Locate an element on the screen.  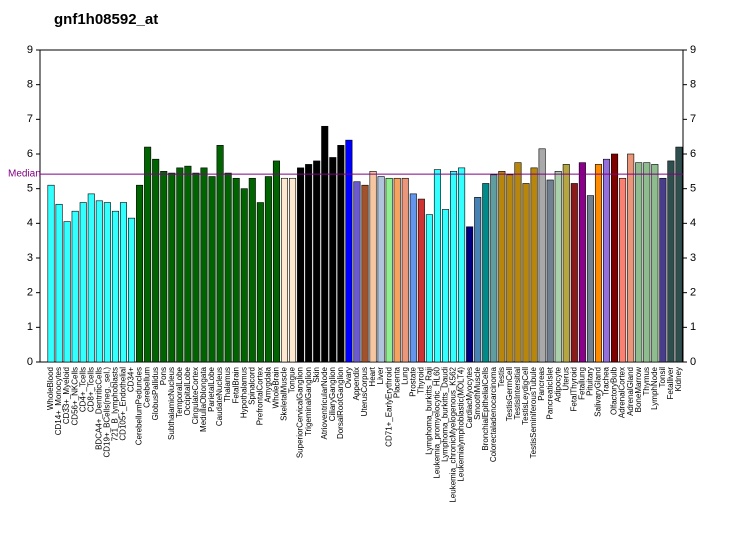
x-tick-label: LymphNode is located at coordinates (654, 387).